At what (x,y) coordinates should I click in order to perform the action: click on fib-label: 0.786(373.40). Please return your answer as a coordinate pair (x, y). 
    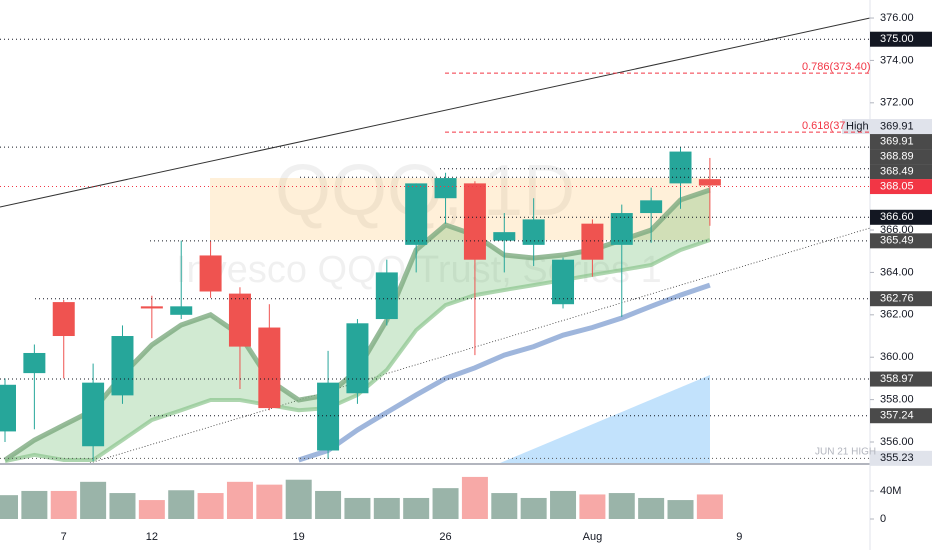
    Looking at the image, I should click on (836, 67).